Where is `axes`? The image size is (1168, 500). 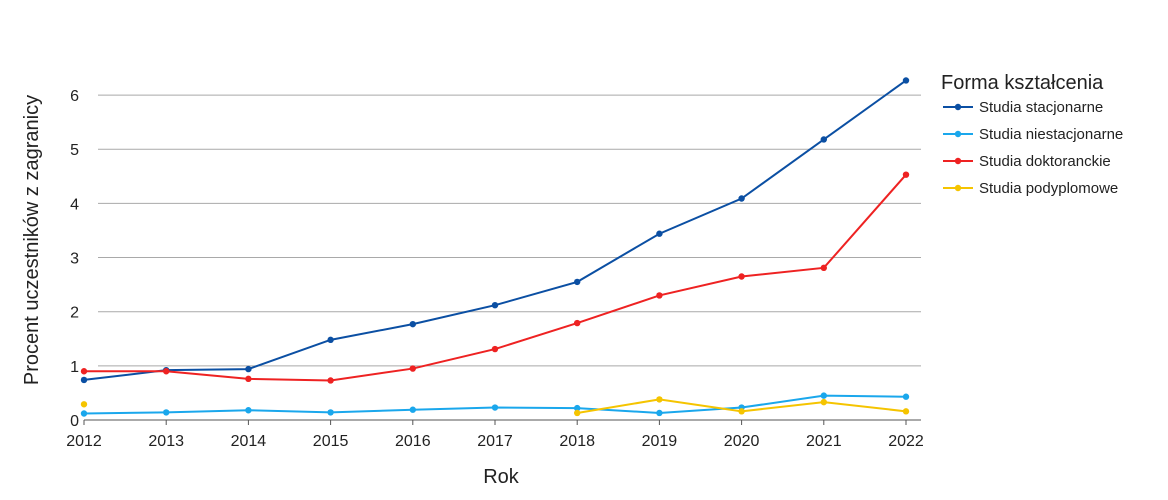
axes is located at coordinates (502, 422).